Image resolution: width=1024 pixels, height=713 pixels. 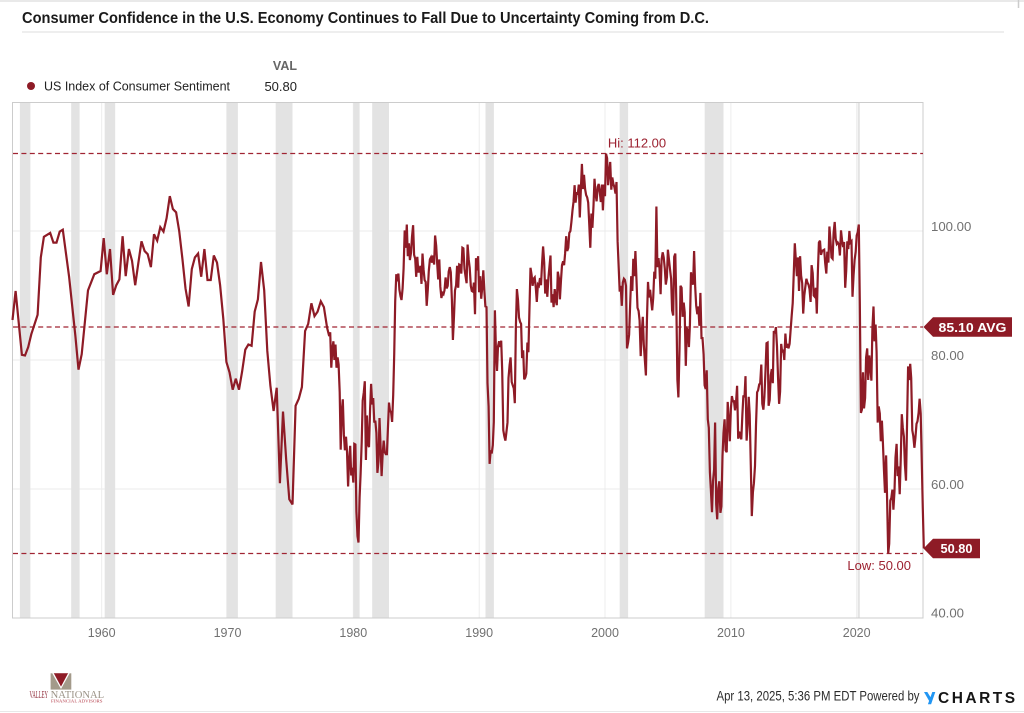 I want to click on svg-text: 2000, so click(x=605, y=633).